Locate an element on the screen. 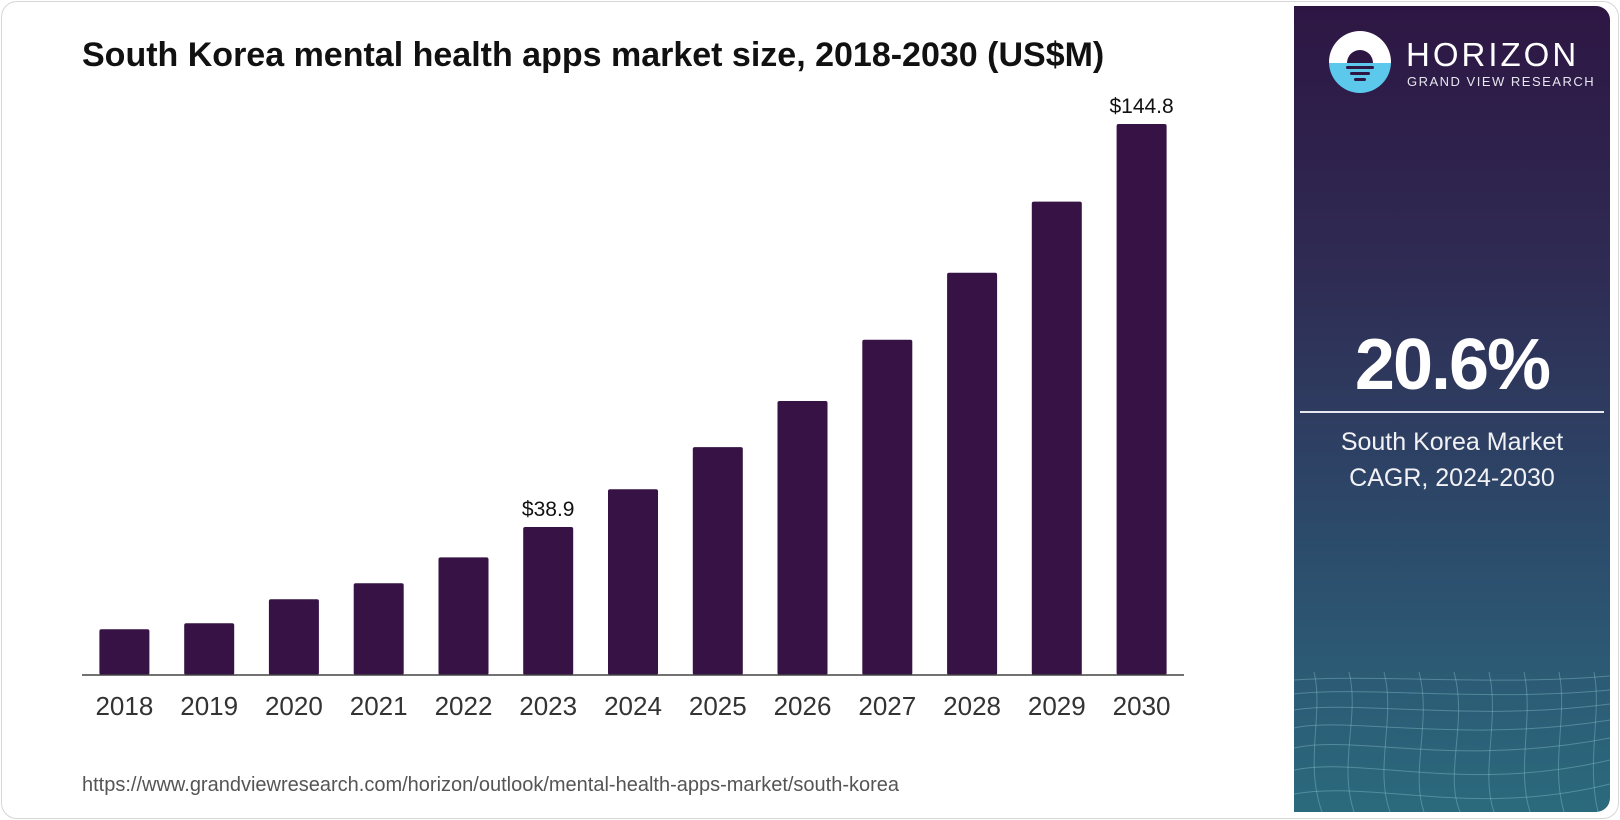 The height and width of the screenshot is (820, 1620). cagr-label: South Korea Market CAGR, 2024-2030 is located at coordinates (1452, 460).